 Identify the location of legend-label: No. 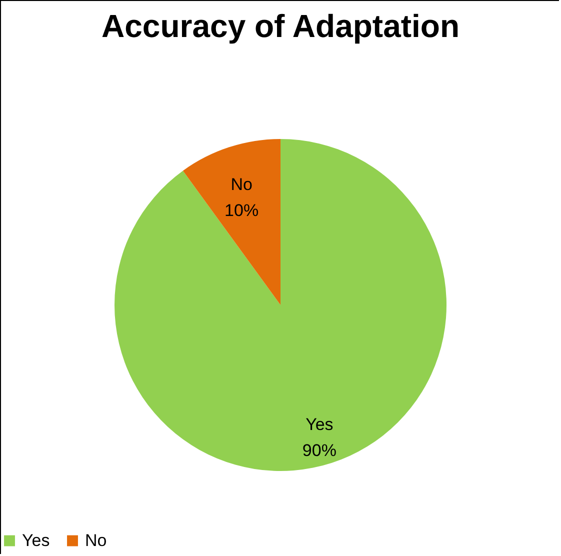
(96, 540).